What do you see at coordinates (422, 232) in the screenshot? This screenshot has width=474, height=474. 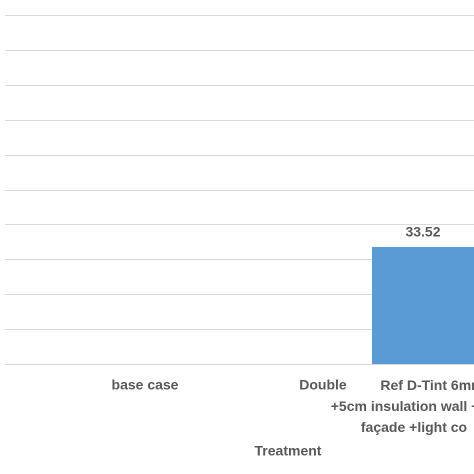 I see `value-label: 33.52` at bounding box center [422, 232].